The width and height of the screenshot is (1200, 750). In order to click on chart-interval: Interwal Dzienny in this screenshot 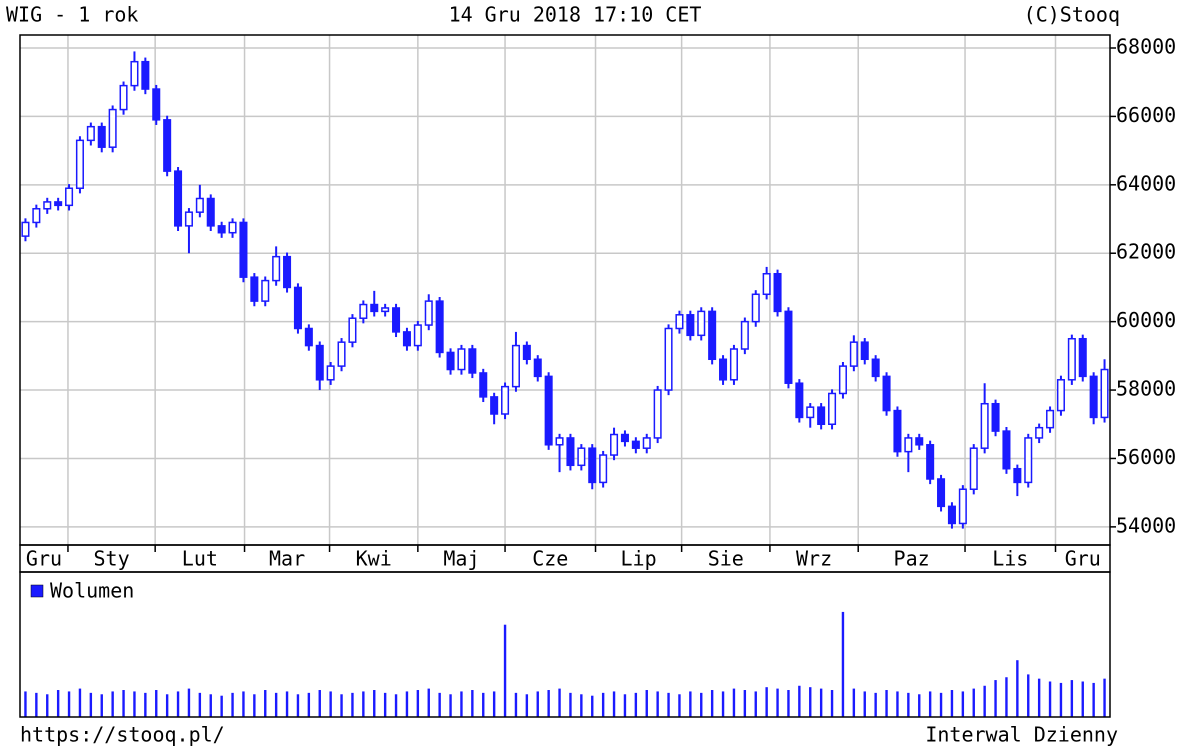, I will do `click(1021, 735)`.